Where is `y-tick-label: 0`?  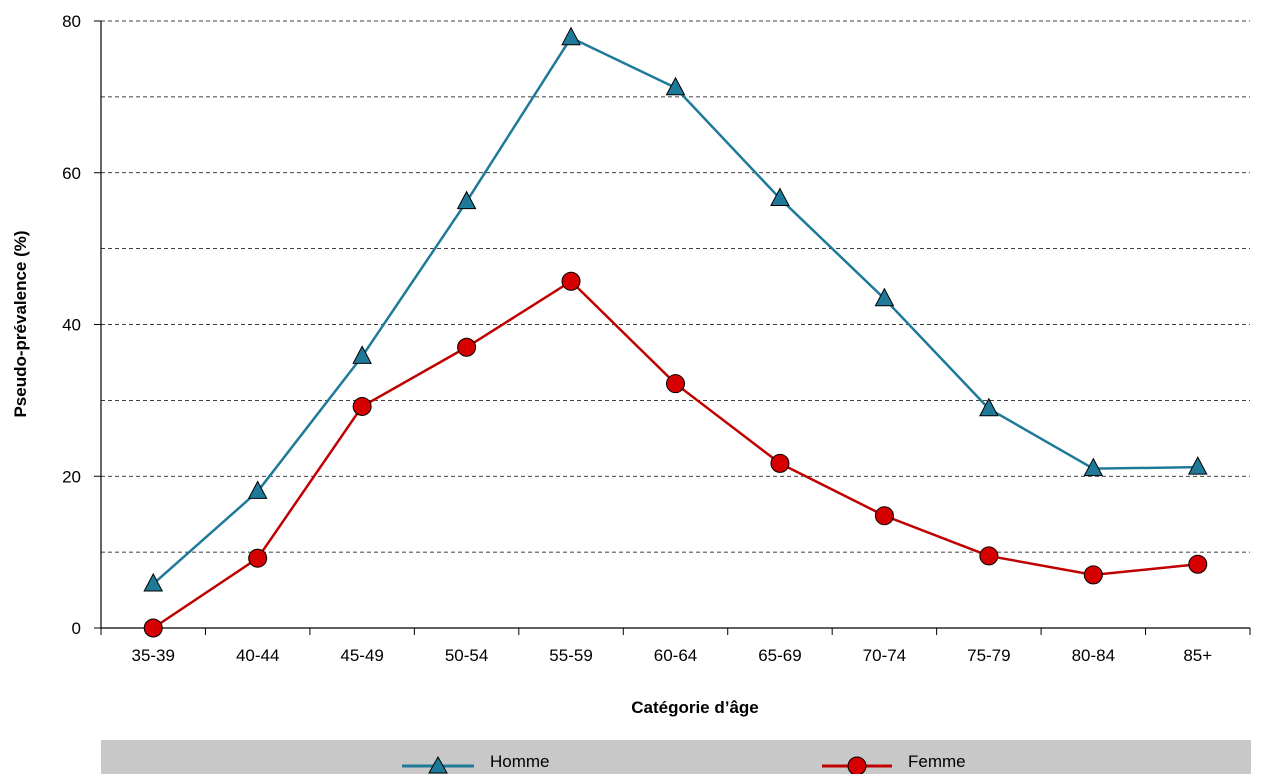 y-tick-label: 0 is located at coordinates (76, 628).